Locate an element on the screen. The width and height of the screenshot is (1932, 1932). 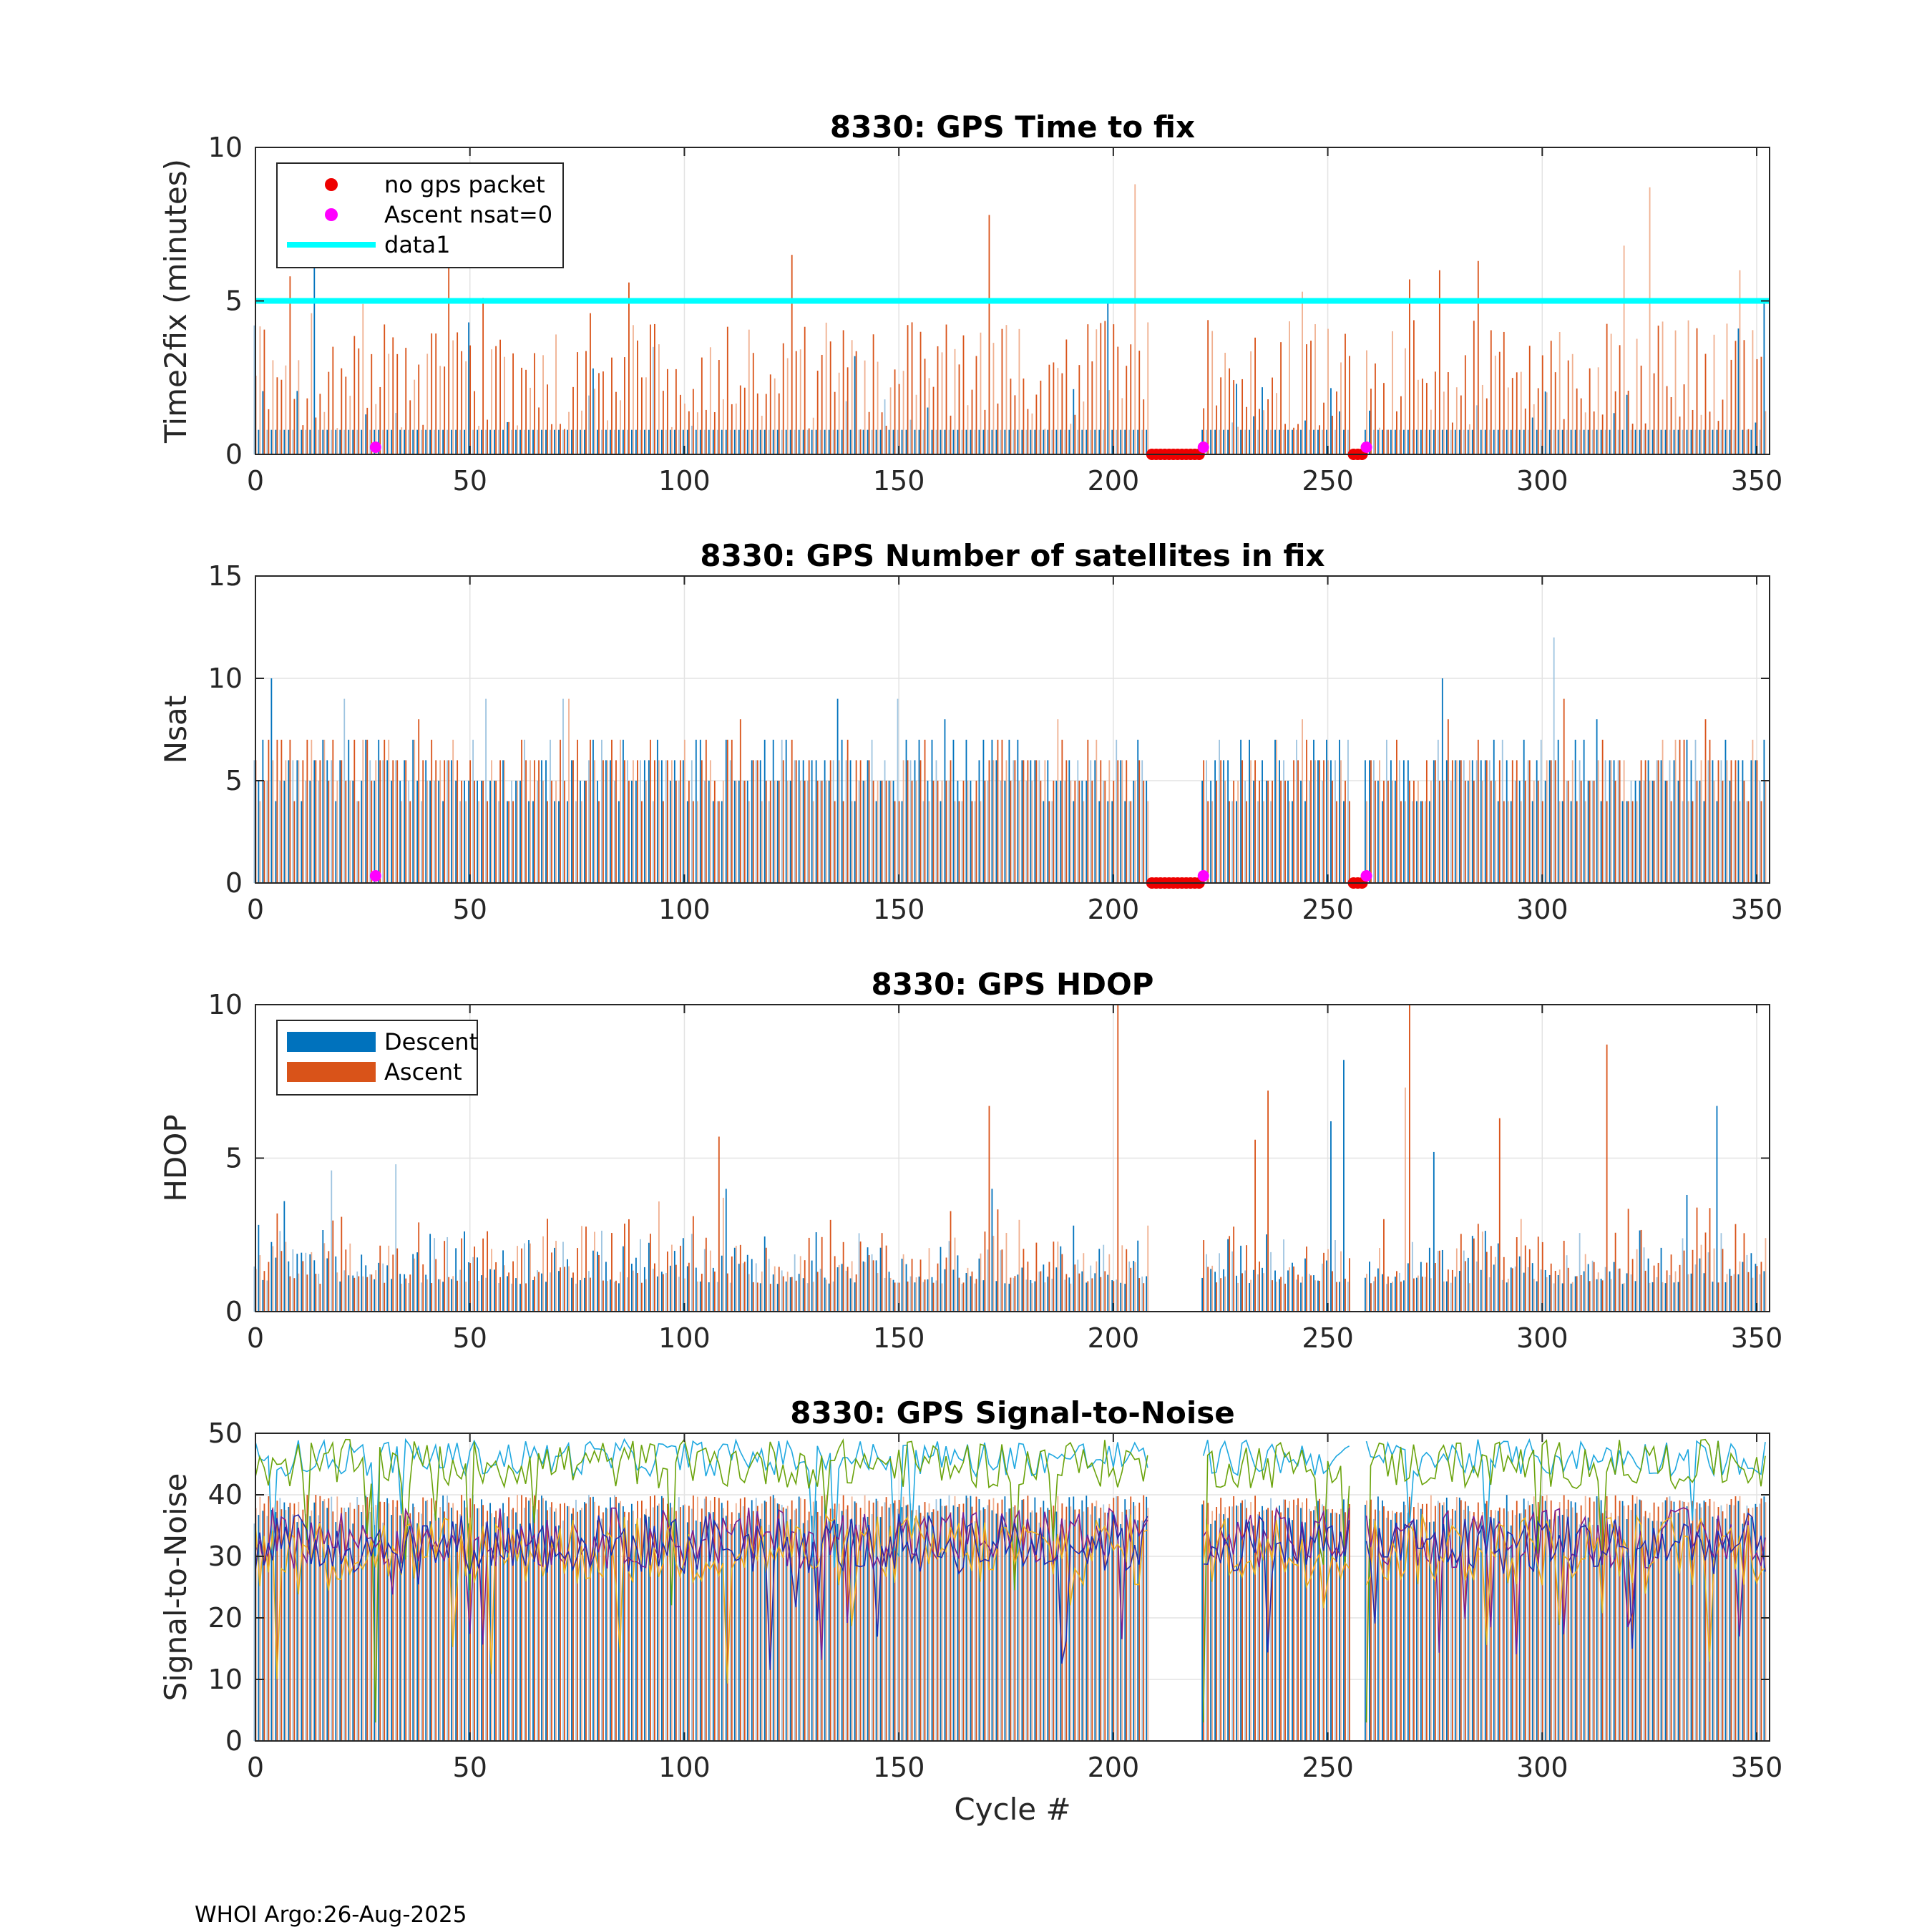
y-tick-label: 10 is located at coordinates (226, 678).